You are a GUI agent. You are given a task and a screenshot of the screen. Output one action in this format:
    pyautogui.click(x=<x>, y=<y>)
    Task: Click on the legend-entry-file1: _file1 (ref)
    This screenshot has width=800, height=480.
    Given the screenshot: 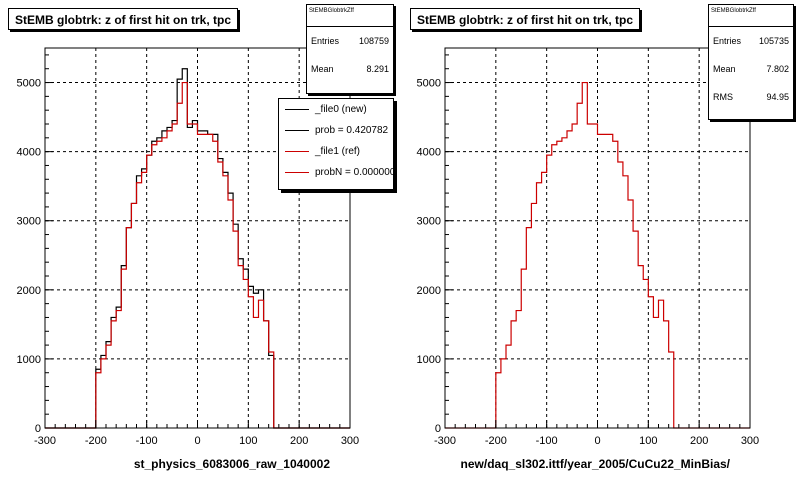 What is the action you would take?
    pyautogui.click(x=336, y=151)
    